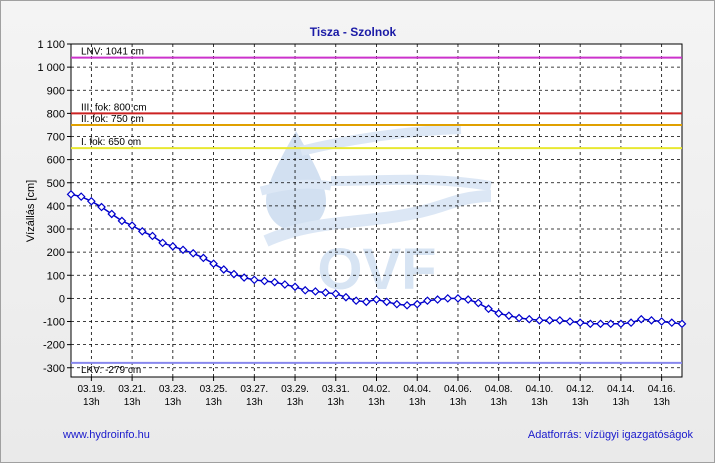 This screenshot has height=464, width=715. I want to click on y-axis-label: Vízállás [cm], so click(31, 211).